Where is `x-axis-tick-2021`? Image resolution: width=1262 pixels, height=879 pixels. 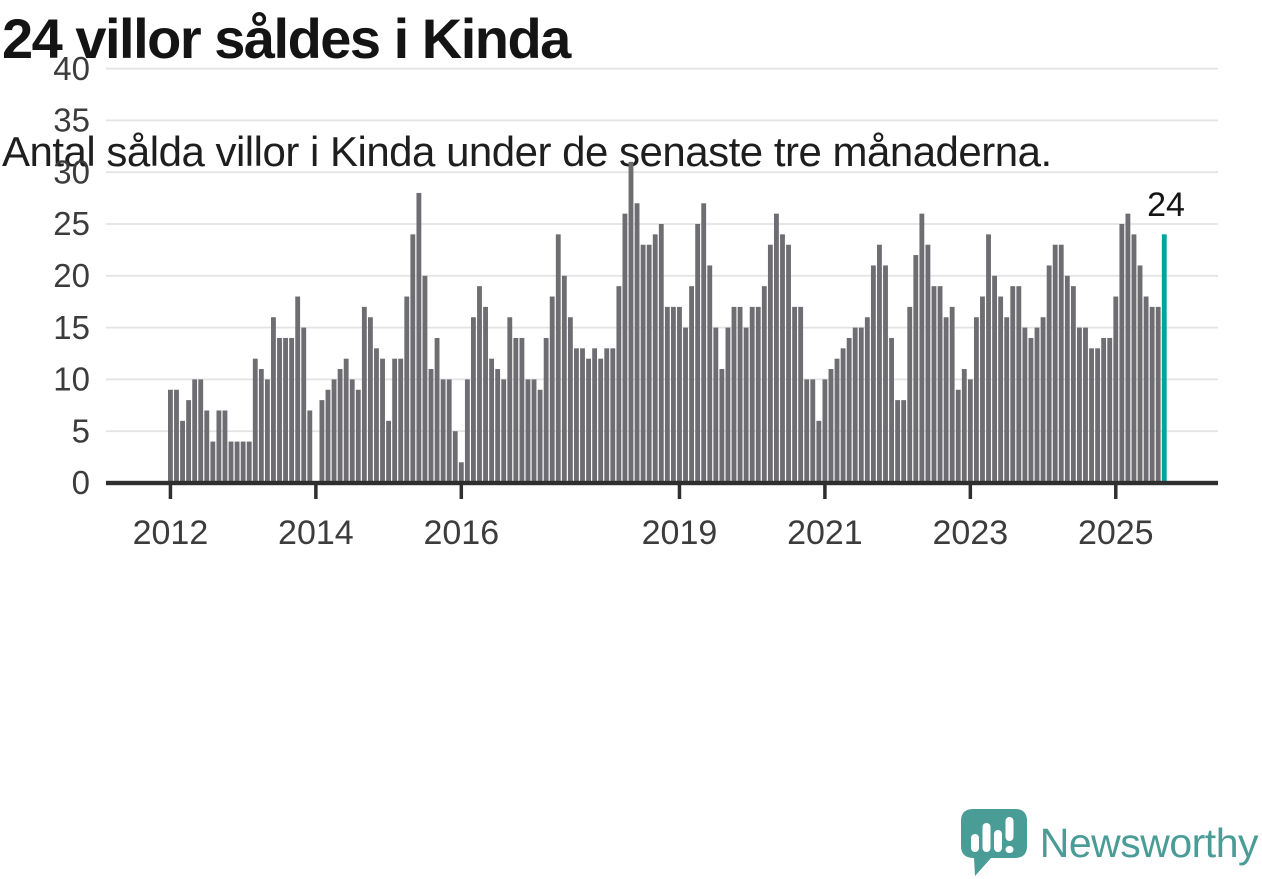
x-axis-tick-2021 is located at coordinates (825, 492).